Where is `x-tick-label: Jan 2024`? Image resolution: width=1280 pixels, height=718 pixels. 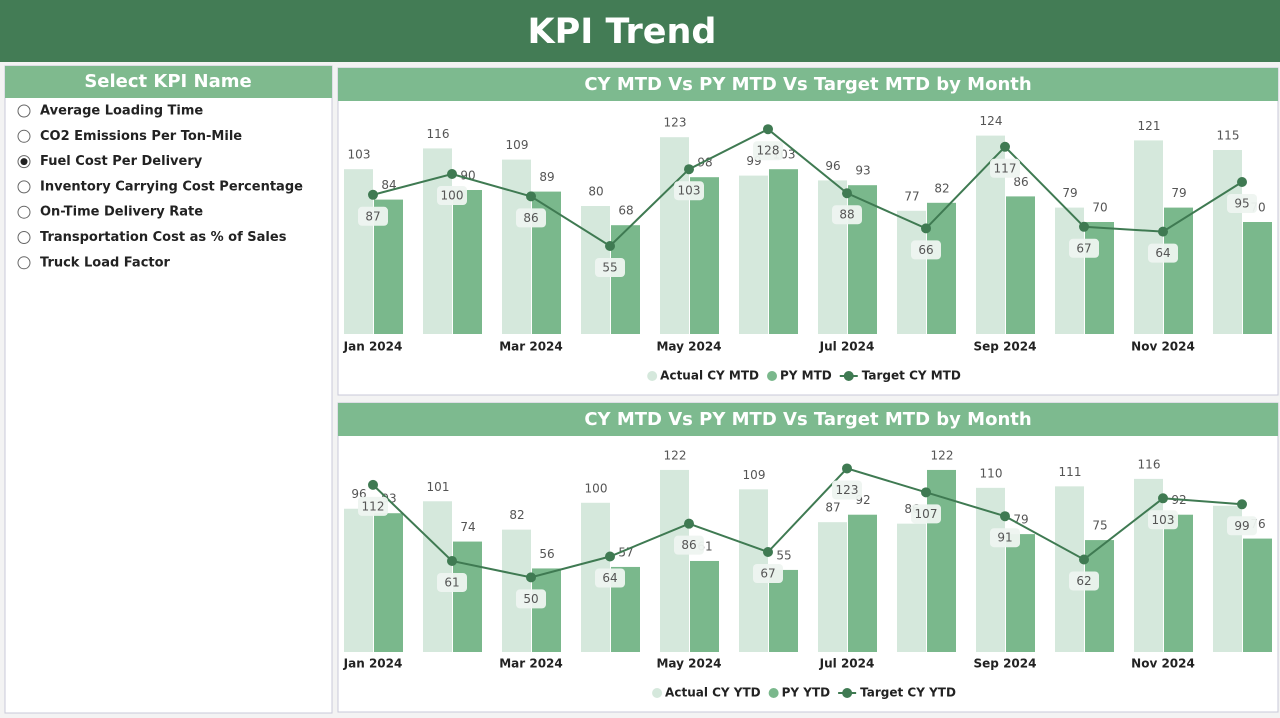 x-tick-label: Jan 2024 is located at coordinates (373, 347).